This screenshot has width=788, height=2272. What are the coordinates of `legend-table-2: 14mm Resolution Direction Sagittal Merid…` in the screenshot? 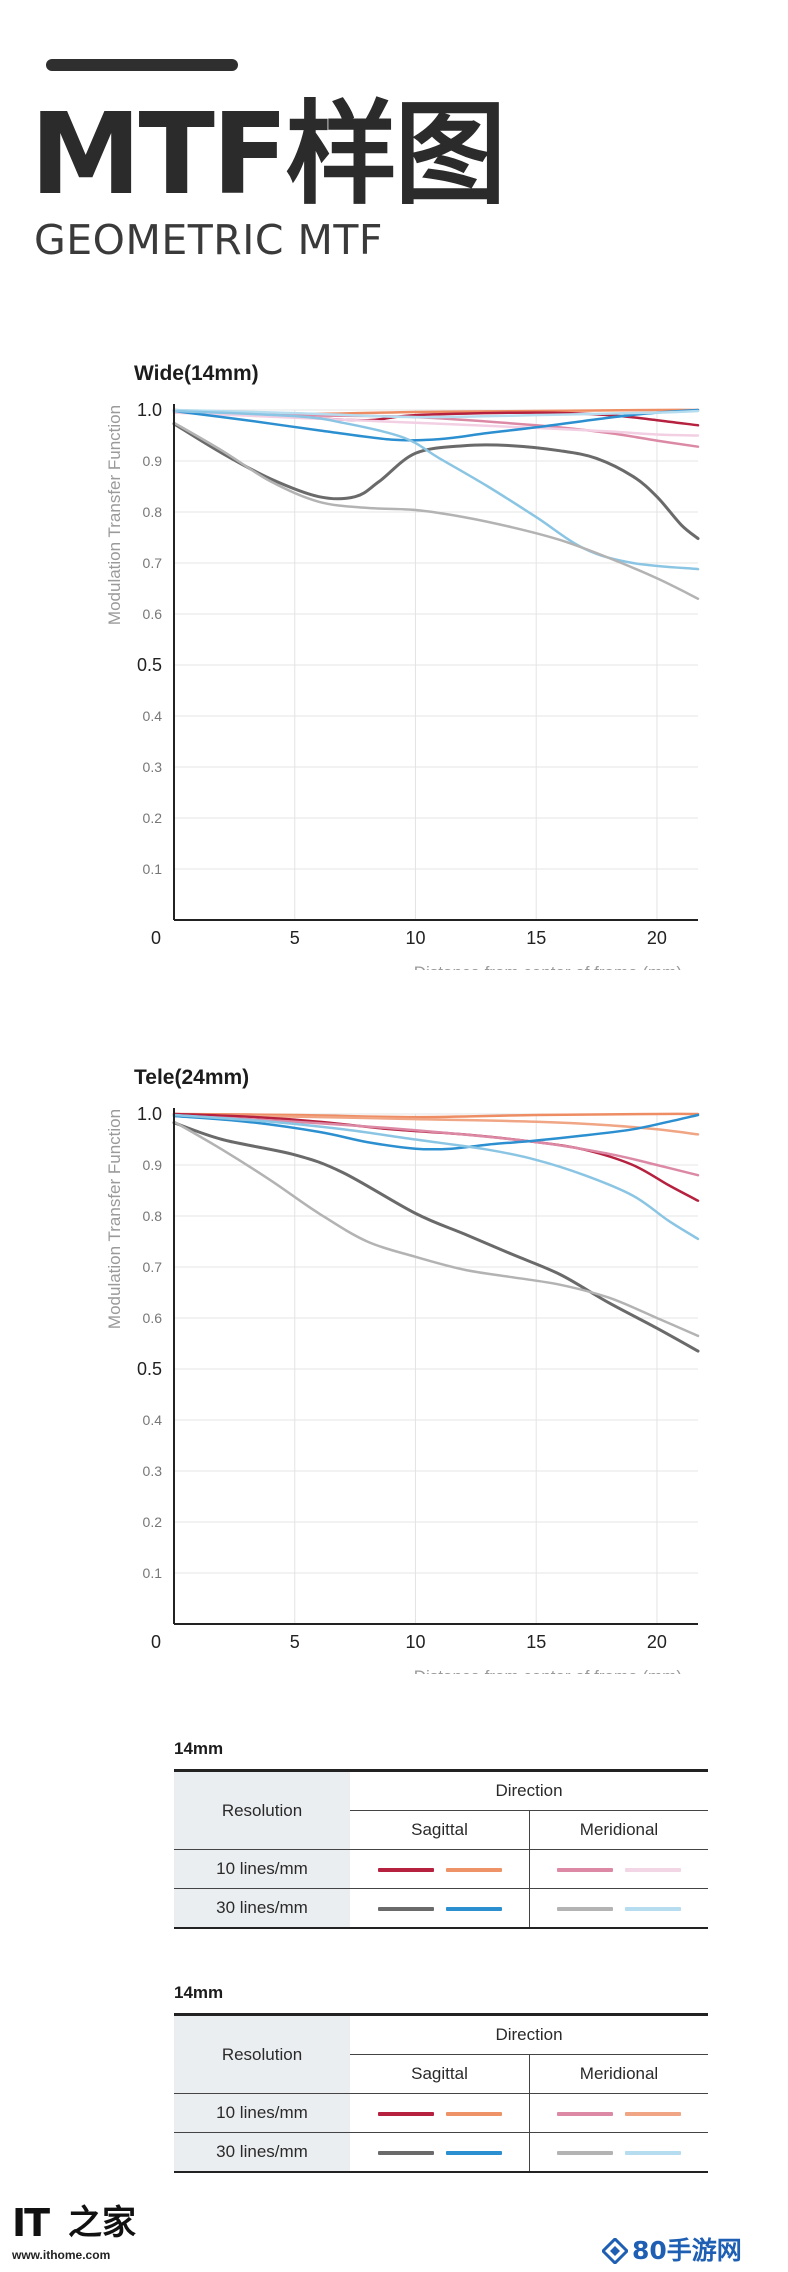 It's located at (441, 2078).